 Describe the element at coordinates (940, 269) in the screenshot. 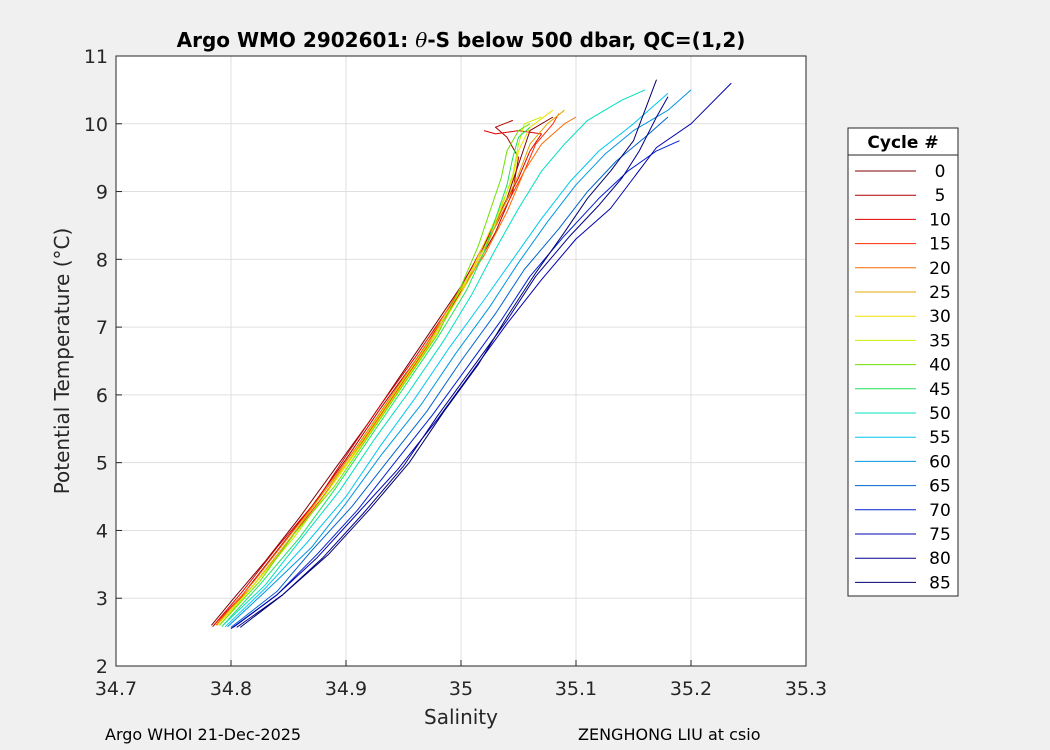

I see `legend-label: 20` at that location.